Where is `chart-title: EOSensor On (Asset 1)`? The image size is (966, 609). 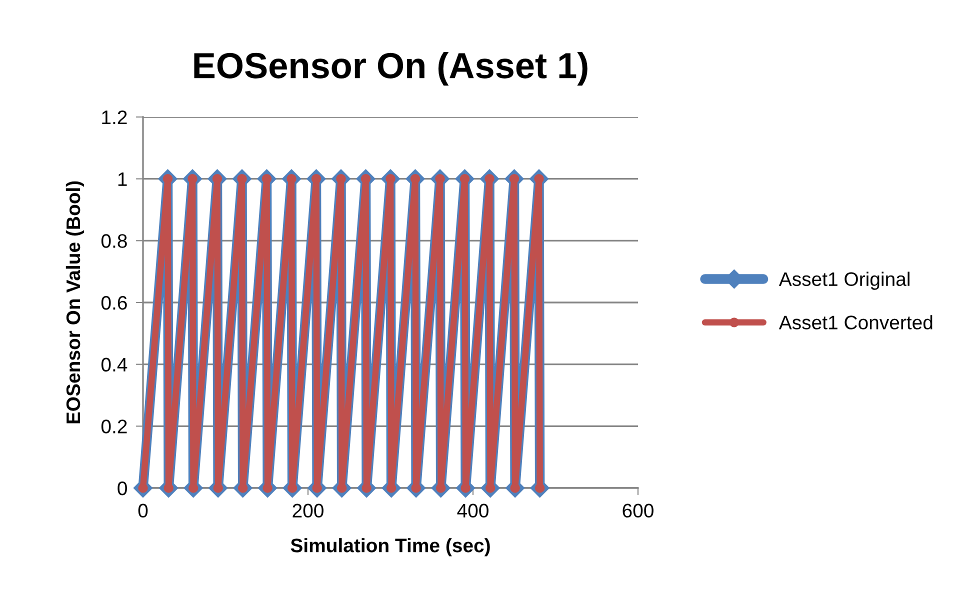
chart-title: EOSensor On (Asset 1) is located at coordinates (391, 69).